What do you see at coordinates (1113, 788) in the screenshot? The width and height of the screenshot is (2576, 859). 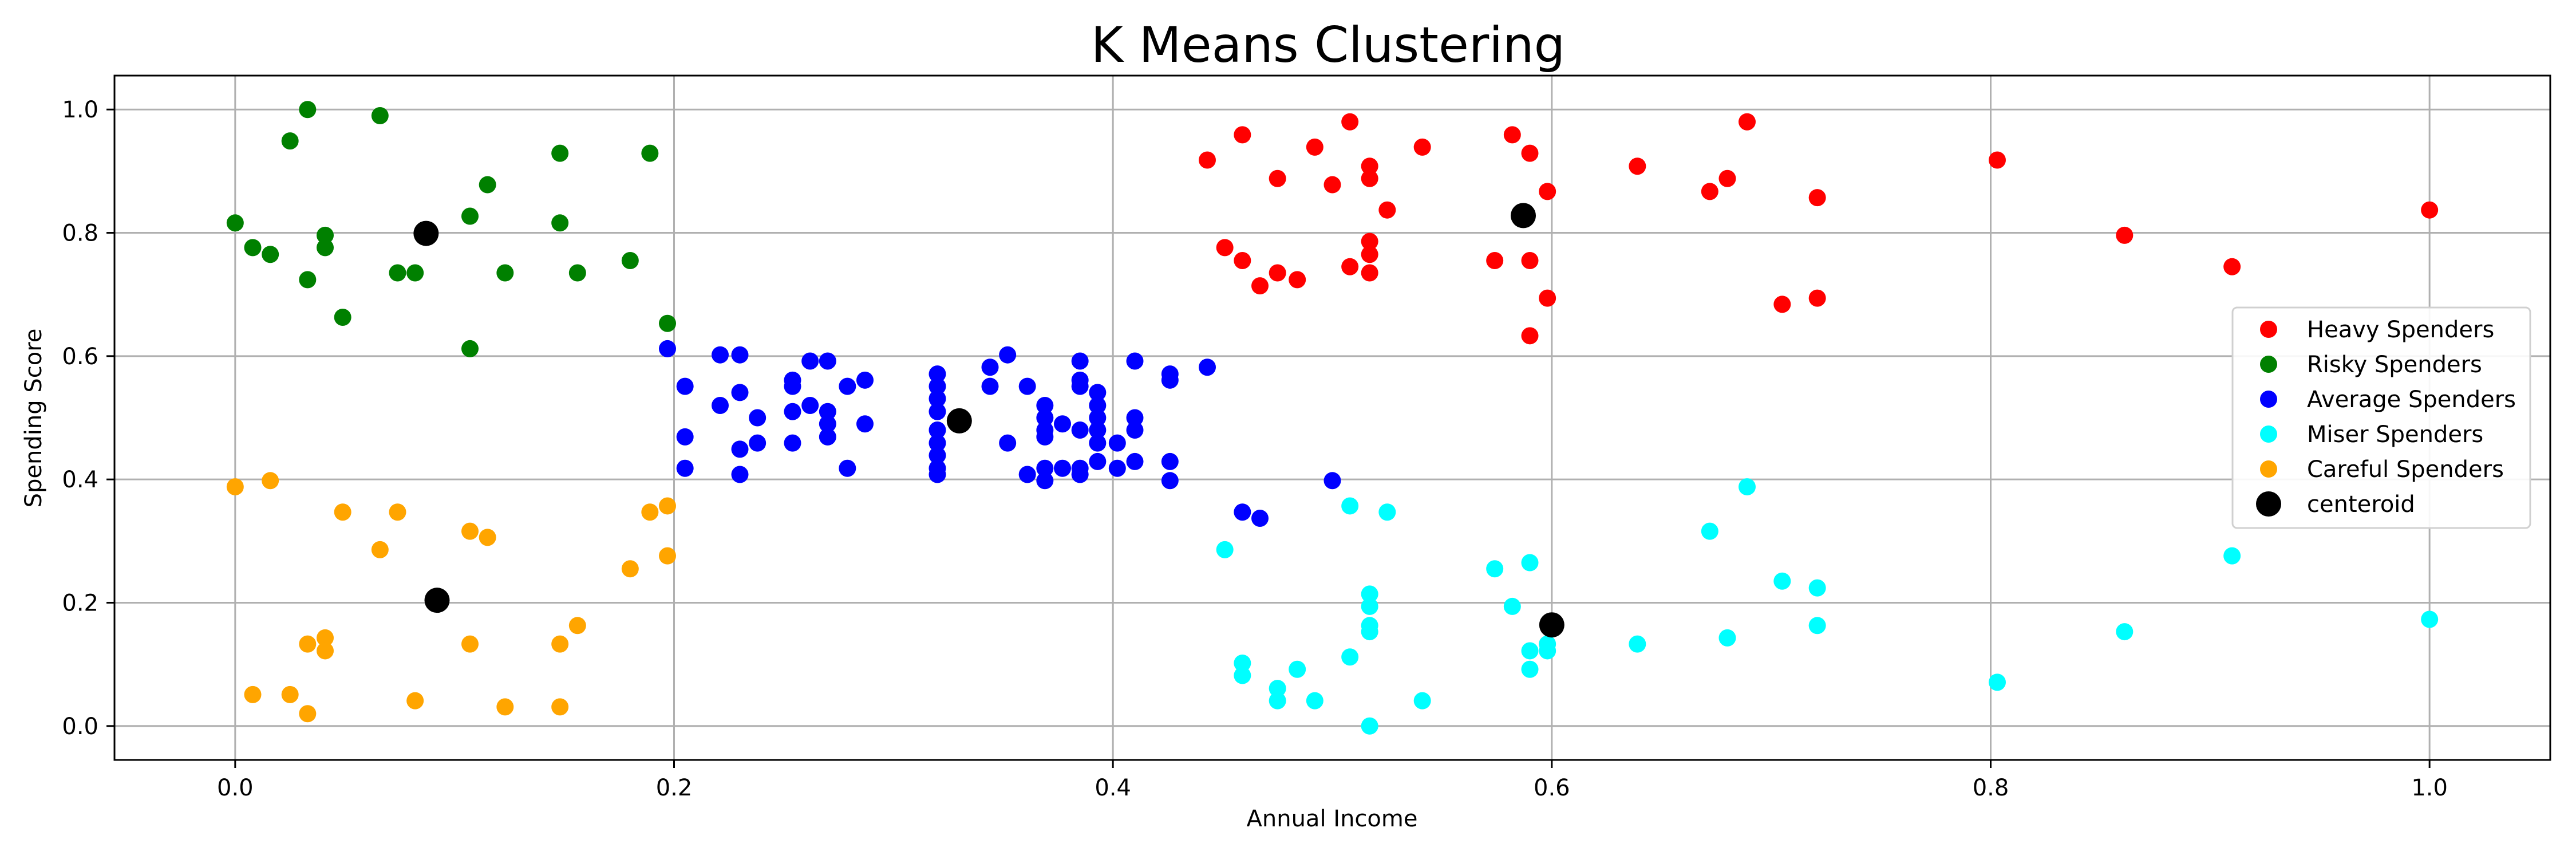 I see `x-tick-label: 0.4` at bounding box center [1113, 788].